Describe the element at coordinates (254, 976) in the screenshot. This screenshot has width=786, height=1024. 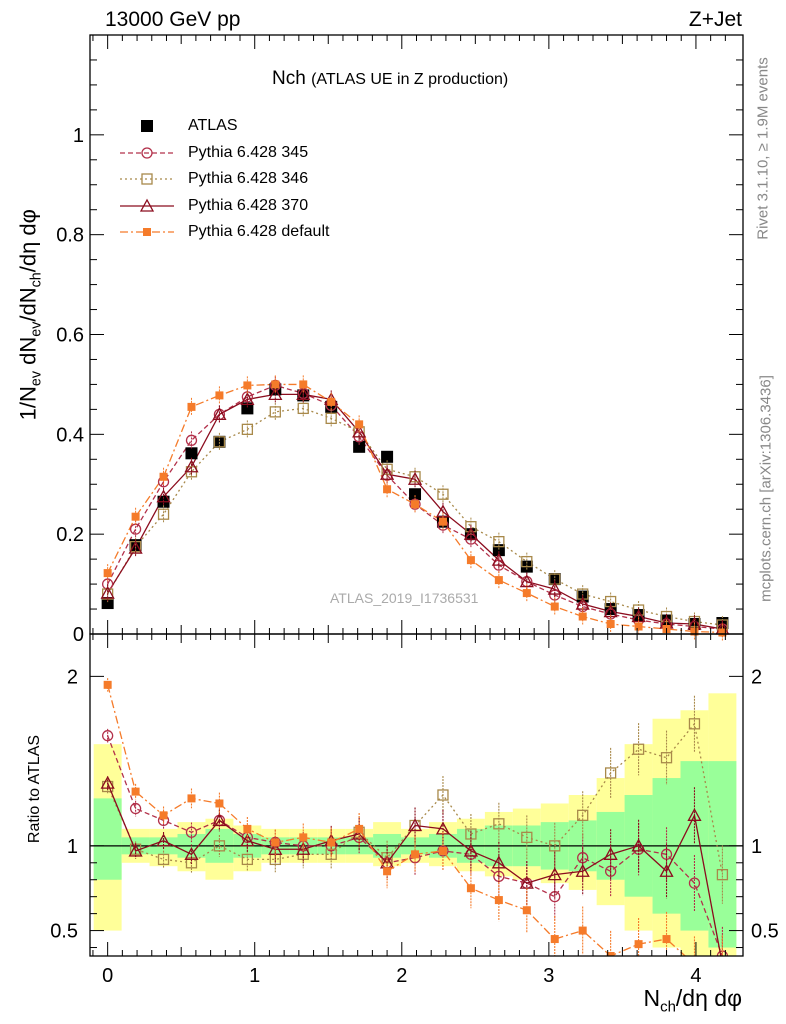
I see `x-tick-label-1: 1` at that location.